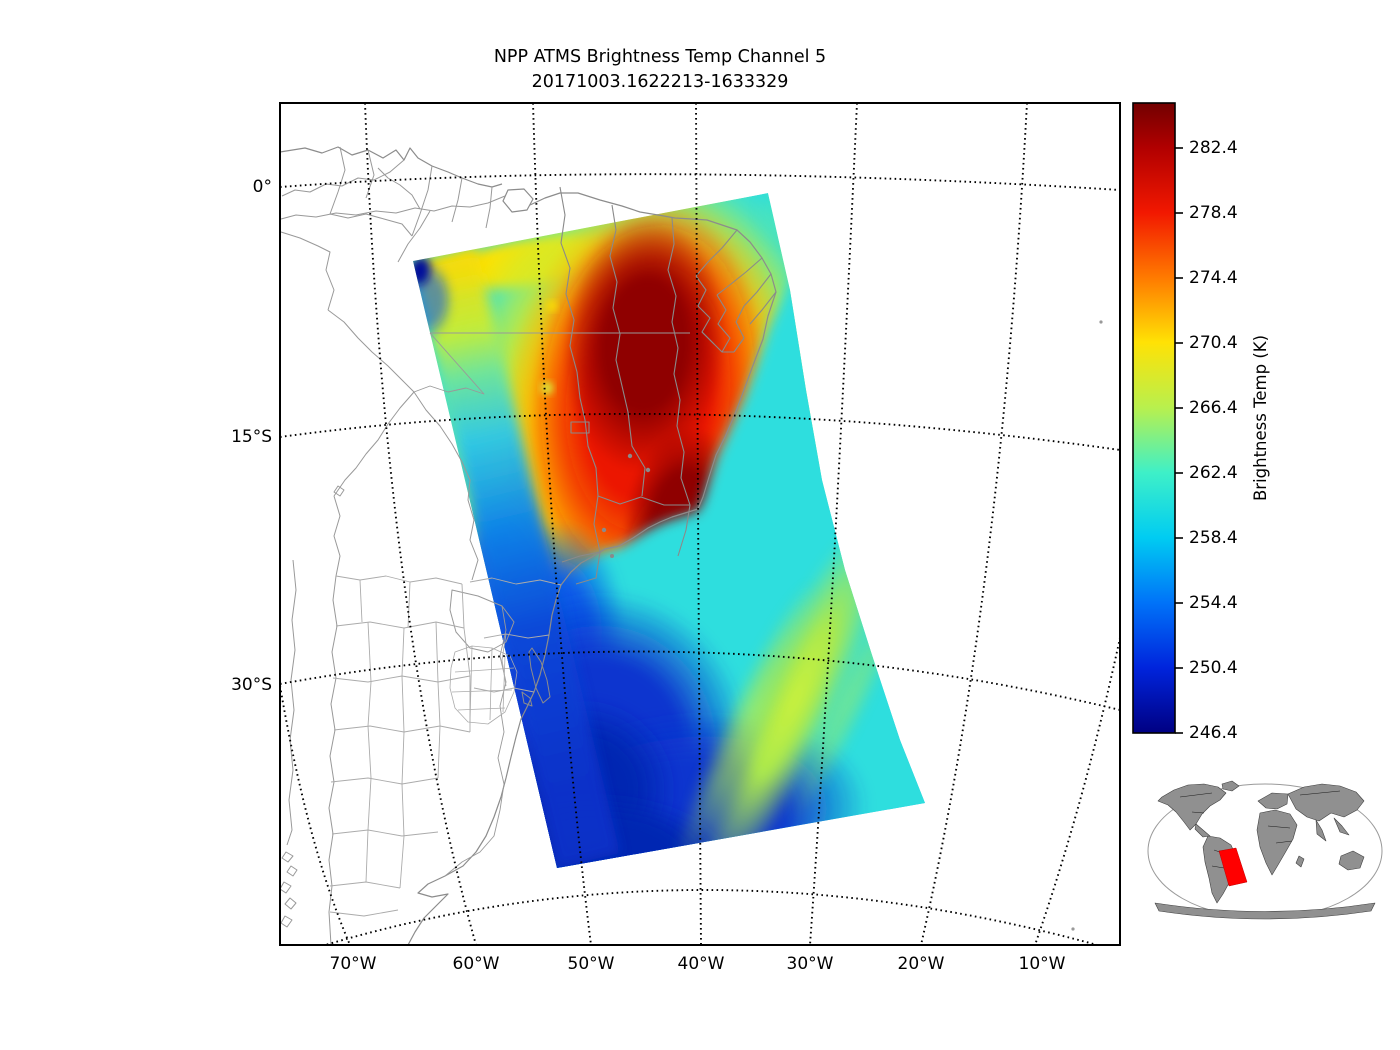 The width and height of the screenshot is (1400, 1050). What do you see at coordinates (420, 524) in the screenshot?
I see `meridian-60w` at bounding box center [420, 524].